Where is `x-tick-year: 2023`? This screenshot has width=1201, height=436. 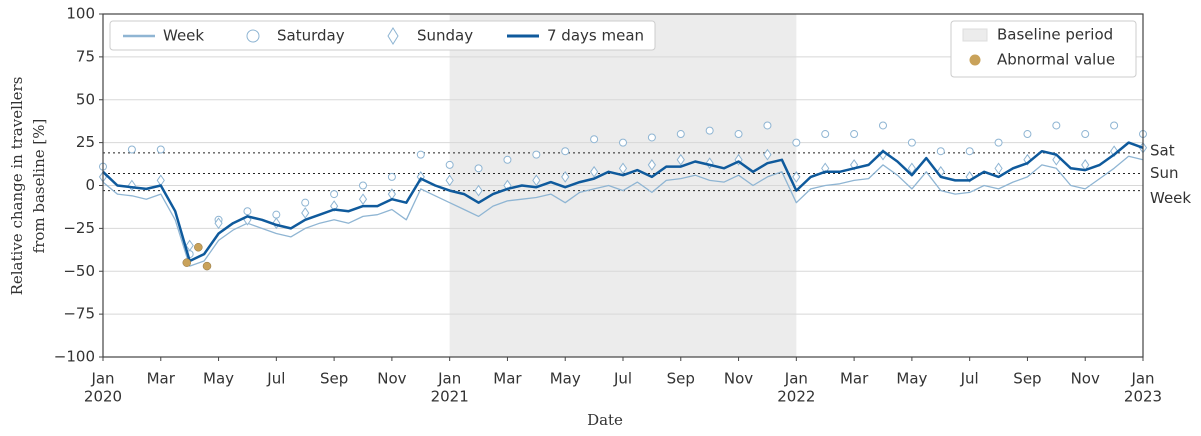
x-tick-year: 2023 is located at coordinates (1143, 397).